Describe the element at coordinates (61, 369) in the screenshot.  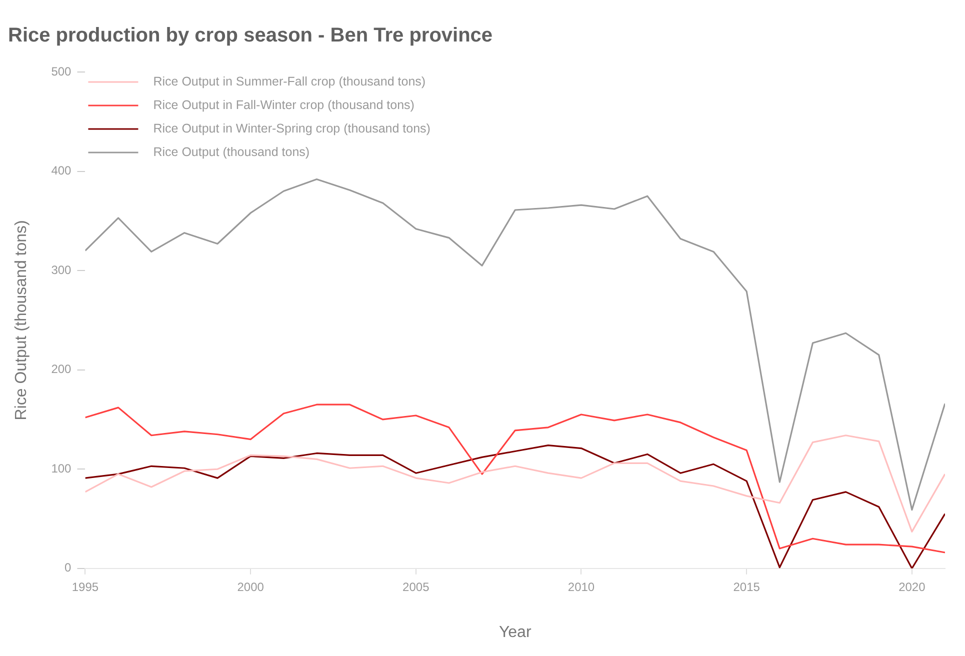
I see `y-tick-label: 200` at that location.